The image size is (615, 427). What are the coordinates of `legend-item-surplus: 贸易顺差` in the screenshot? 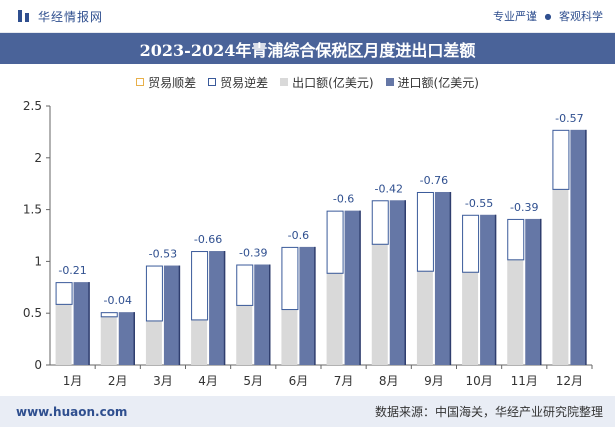 It's located at (166, 82).